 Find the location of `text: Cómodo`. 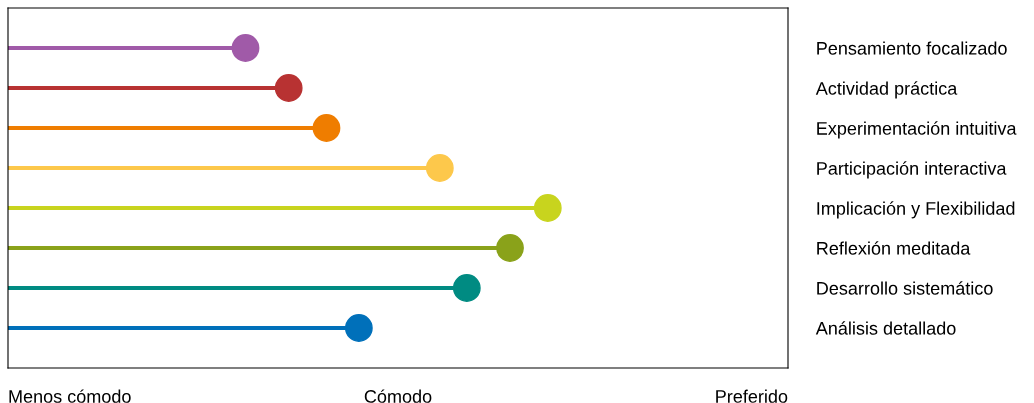

text: Cómodo is located at coordinates (398, 396).